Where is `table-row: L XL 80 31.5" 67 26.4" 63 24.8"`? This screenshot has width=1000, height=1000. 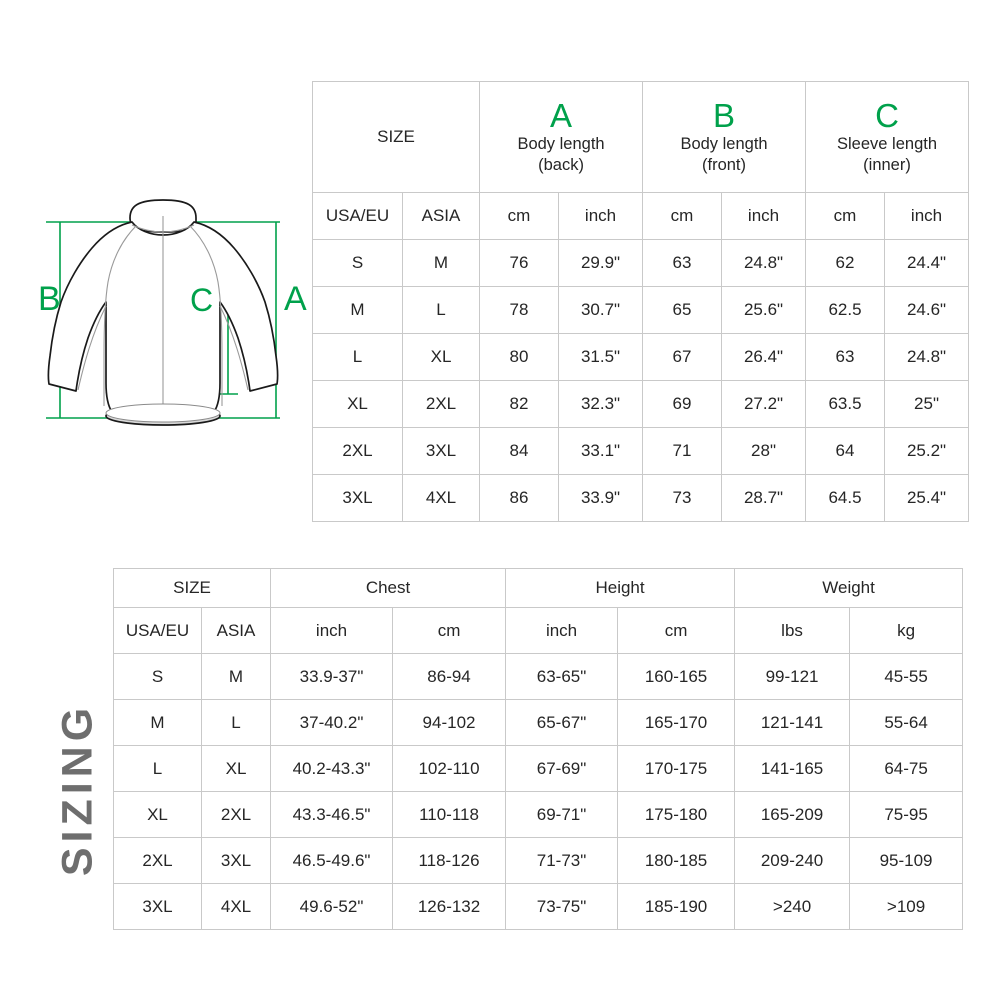 table-row: L XL 80 31.5" 67 26.4" 63 24.8" is located at coordinates (641, 357).